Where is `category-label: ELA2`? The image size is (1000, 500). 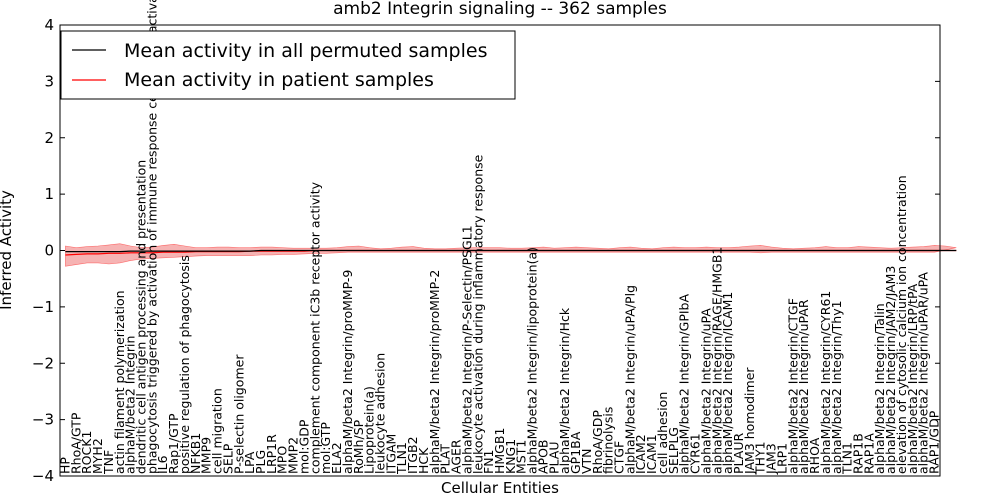 category-label: ELA2 is located at coordinates (336, 458).